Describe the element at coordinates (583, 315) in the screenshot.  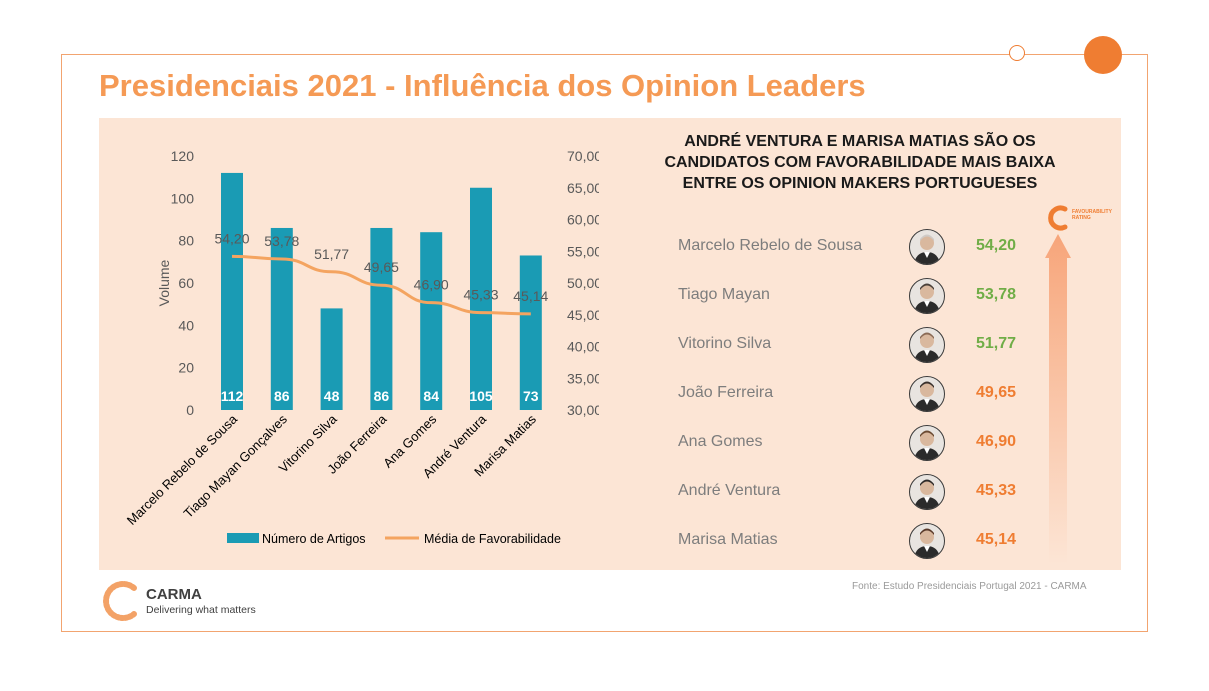
I see `y2-tick-label: 45,00` at that location.